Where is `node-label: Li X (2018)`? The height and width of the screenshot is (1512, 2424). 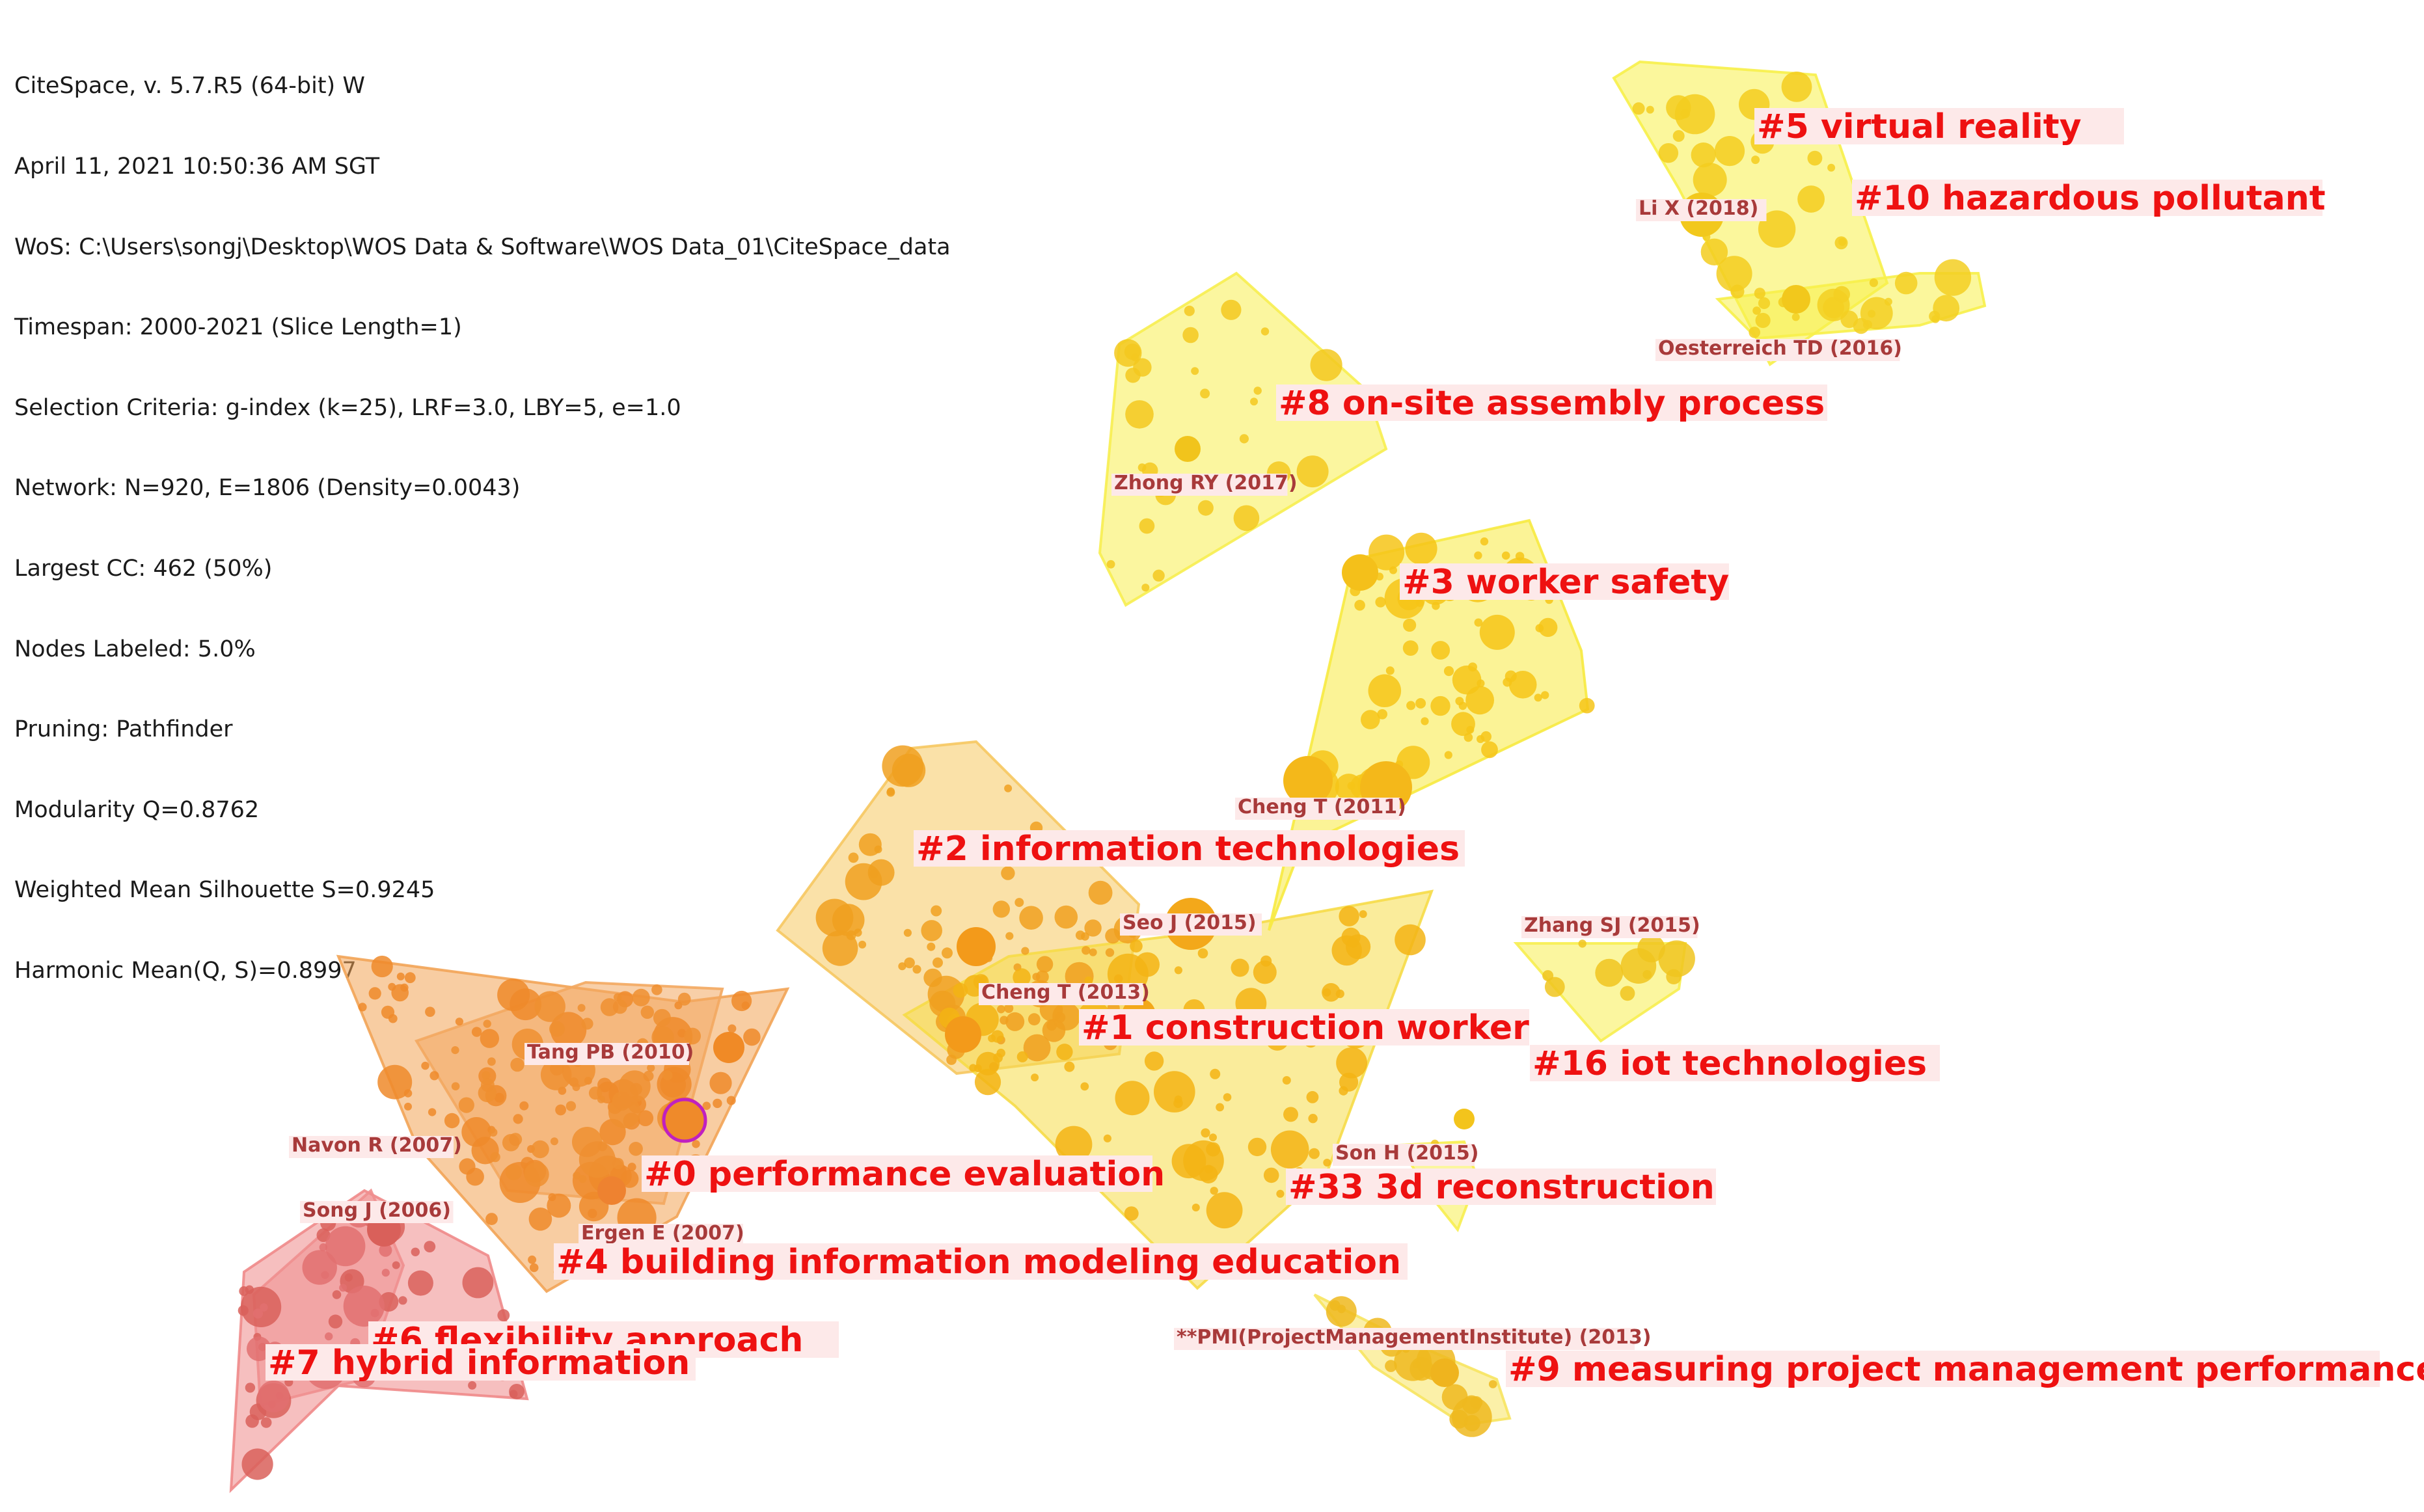 node-label: Li X (2018) is located at coordinates (1699, 208).